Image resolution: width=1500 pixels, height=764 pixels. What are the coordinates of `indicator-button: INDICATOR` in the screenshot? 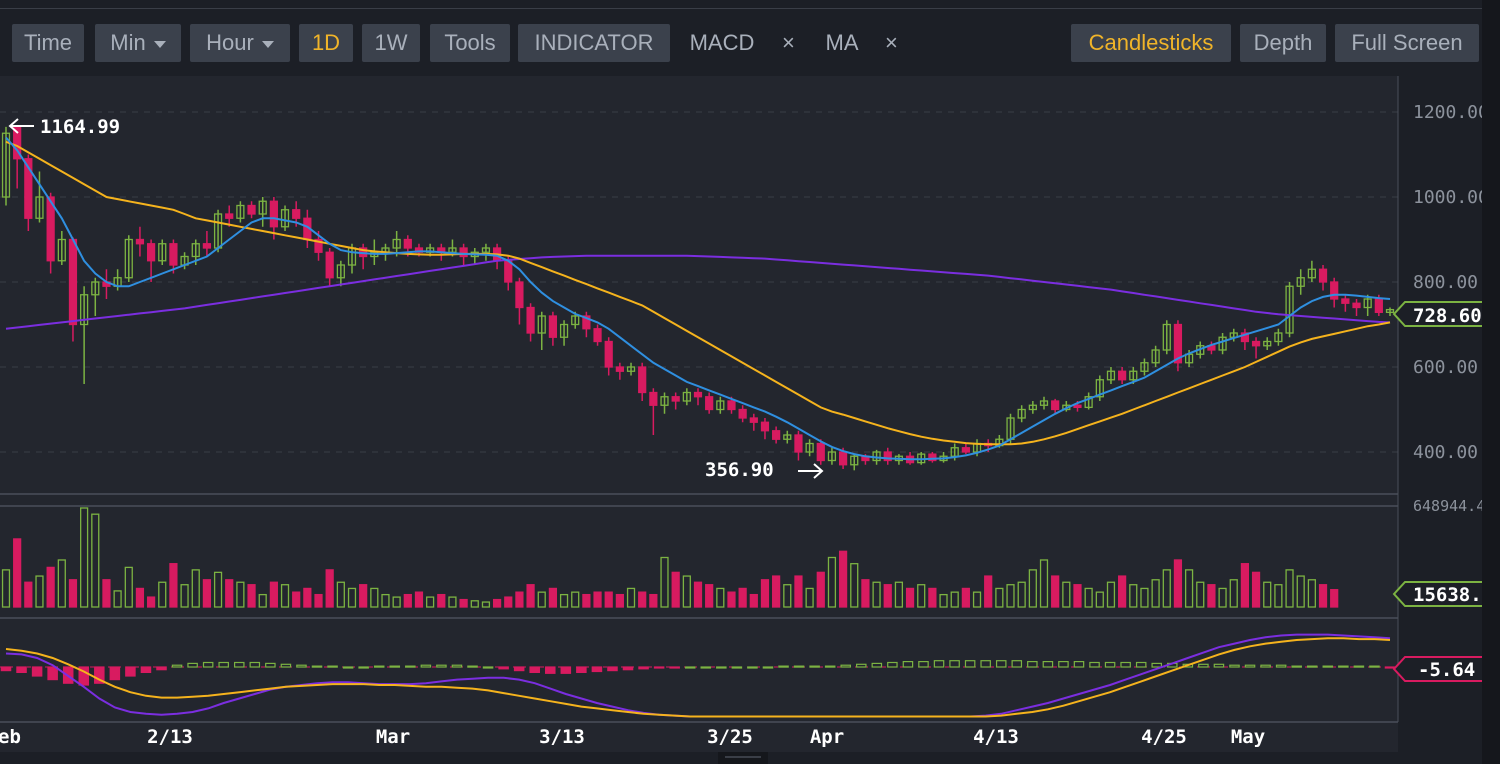 It's located at (594, 43).